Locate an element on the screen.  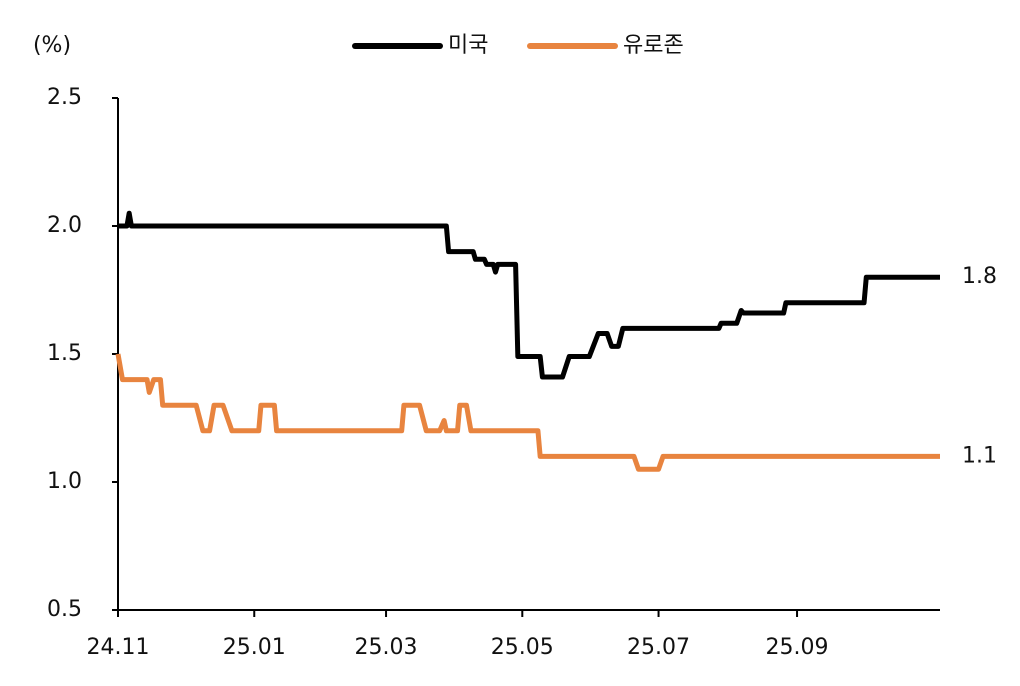
y-tick-label: 1.5 is located at coordinates (64, 353).